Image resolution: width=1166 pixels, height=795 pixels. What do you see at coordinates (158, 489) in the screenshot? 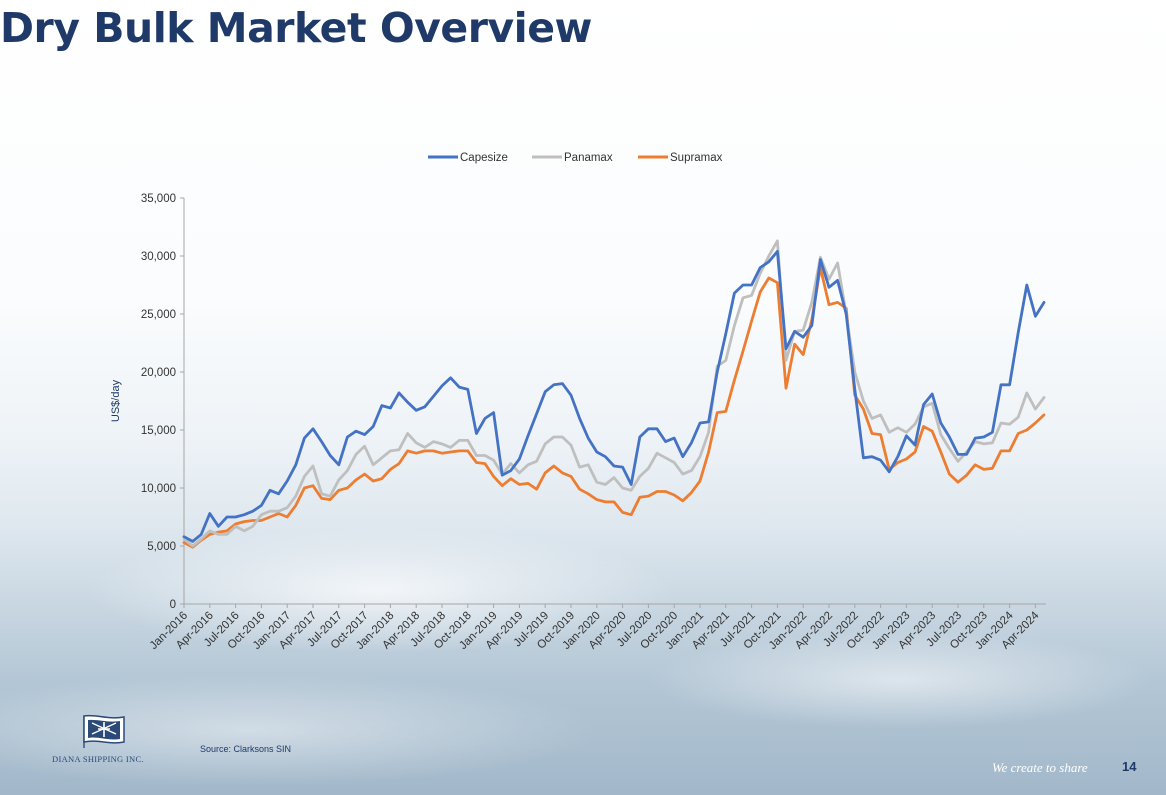
I see `y-tick-label: 10,000` at bounding box center [158, 489].